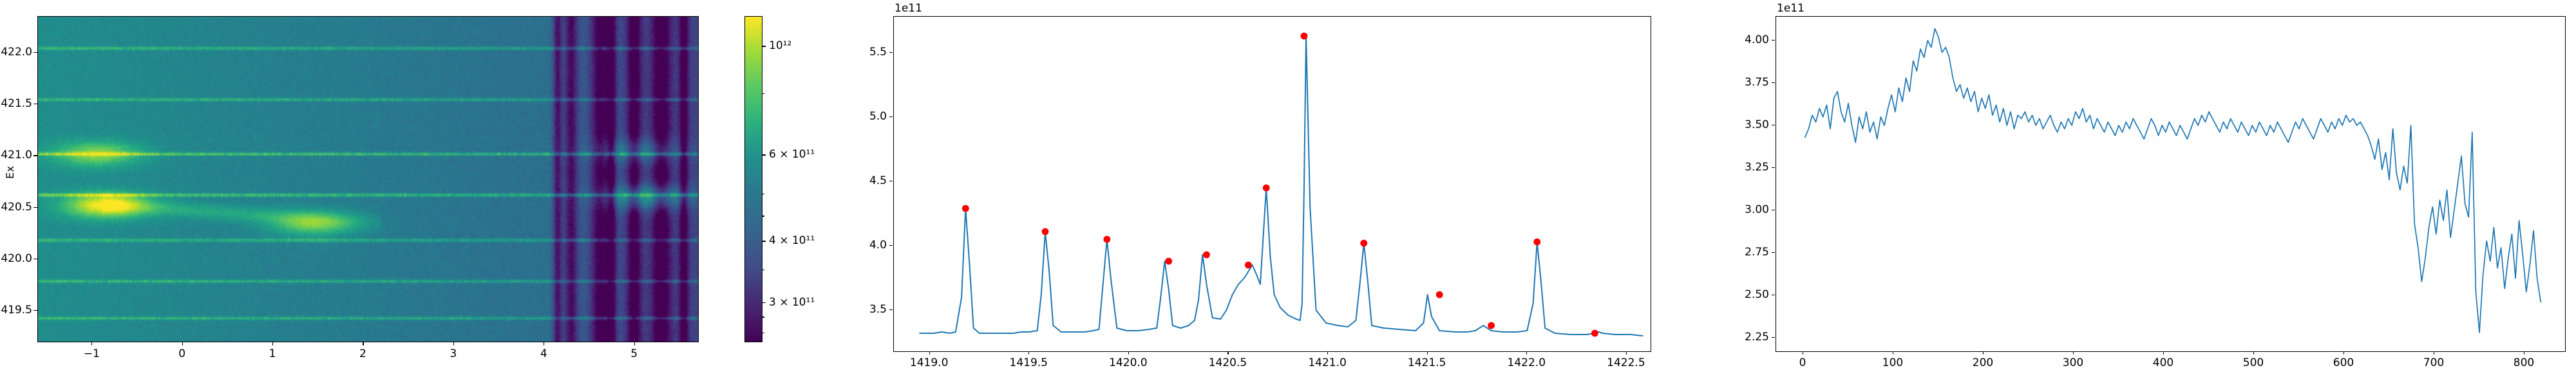  I want to click on spectrogram-y-ticklabel: 1420.0, so click(16, 258).